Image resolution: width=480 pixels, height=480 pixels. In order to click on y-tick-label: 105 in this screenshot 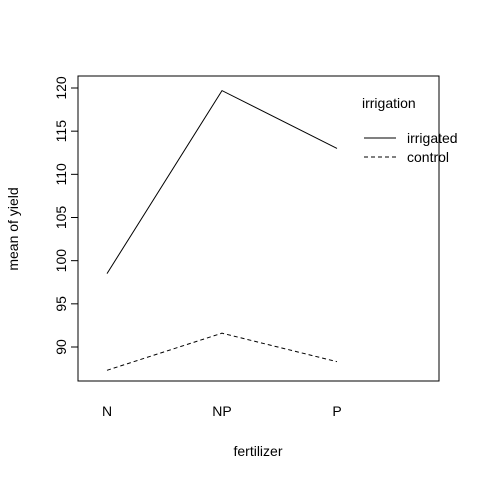, I will do `click(61, 218)`.